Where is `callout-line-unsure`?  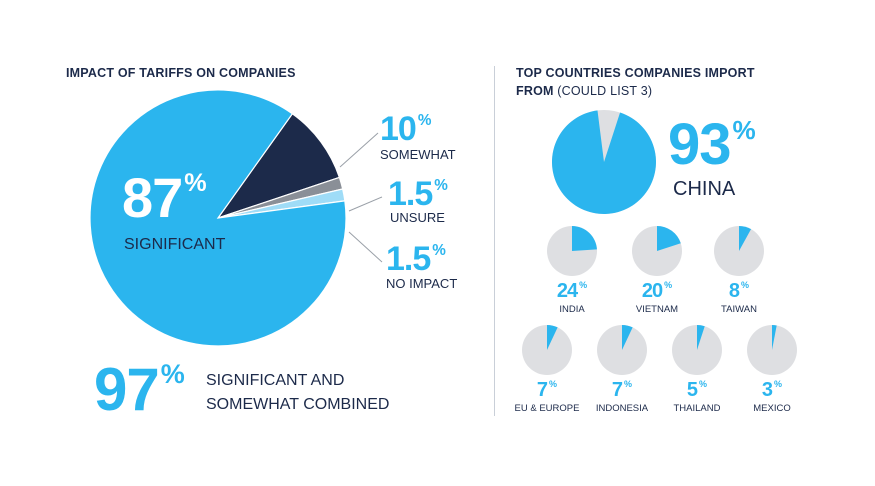 callout-line-unsure is located at coordinates (365, 204).